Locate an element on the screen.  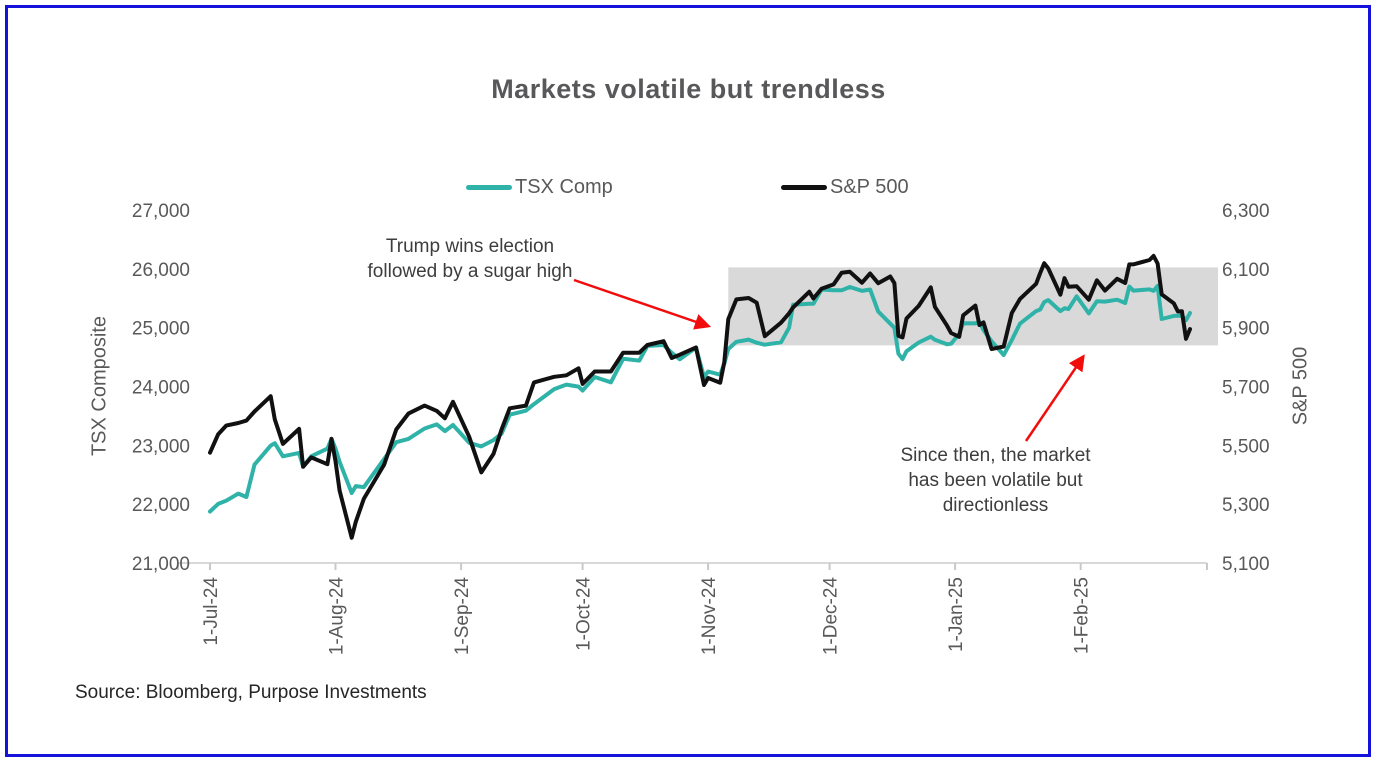
left-tick-label: 27,000 is located at coordinates (161, 211).